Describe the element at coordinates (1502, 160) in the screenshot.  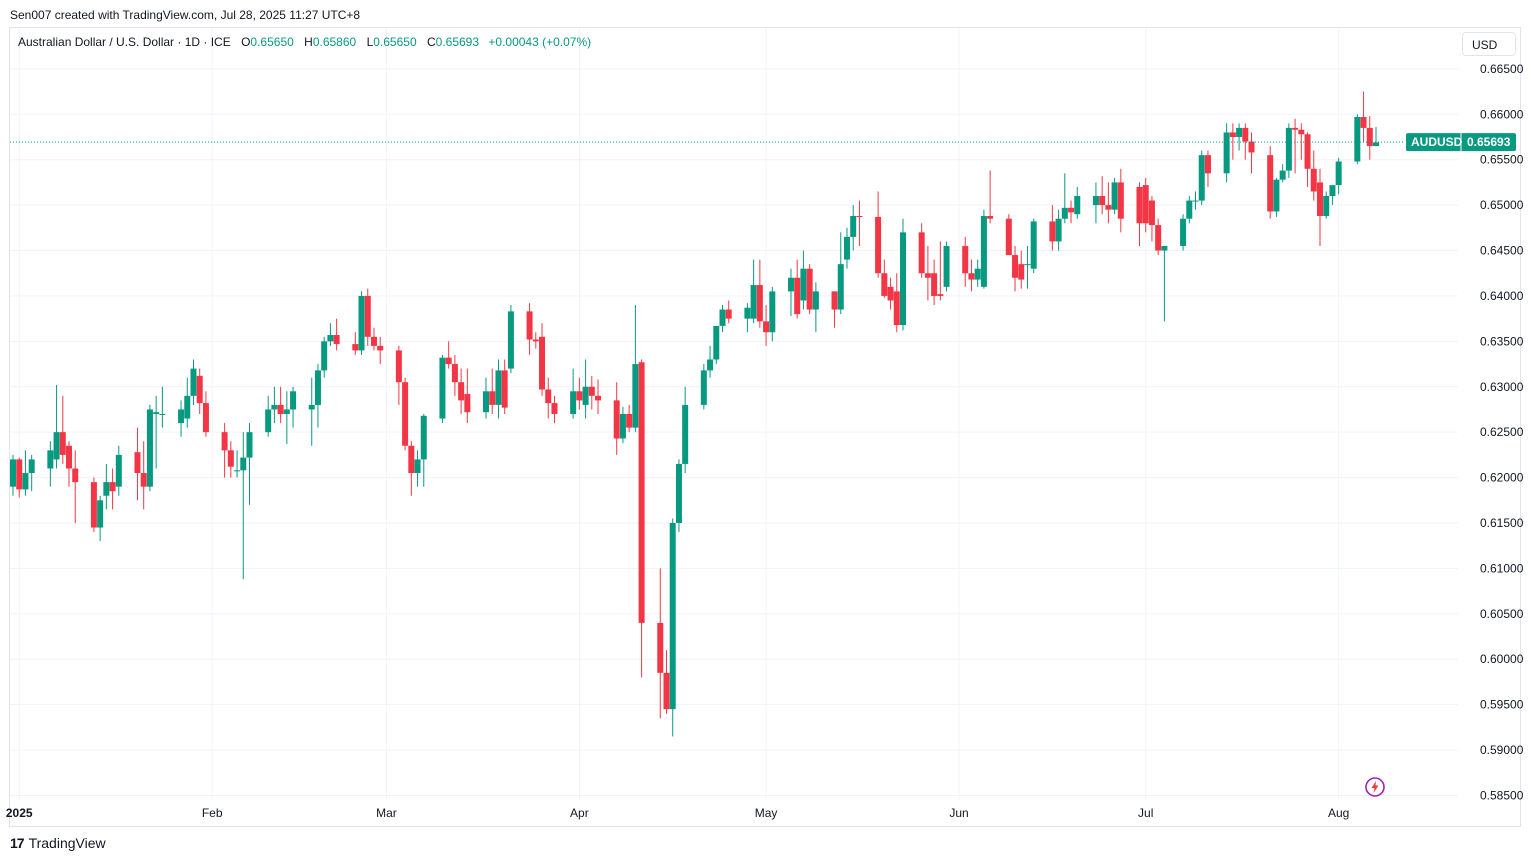
I see `price-tick-label: 0.65500` at that location.